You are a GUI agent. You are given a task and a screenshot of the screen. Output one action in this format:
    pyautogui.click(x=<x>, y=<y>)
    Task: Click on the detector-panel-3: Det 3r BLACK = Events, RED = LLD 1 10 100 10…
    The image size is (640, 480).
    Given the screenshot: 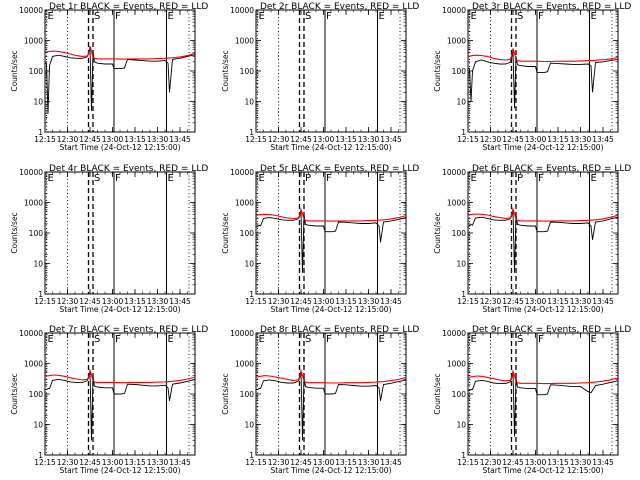 What is the action you would take?
    pyautogui.click(x=532, y=77)
    